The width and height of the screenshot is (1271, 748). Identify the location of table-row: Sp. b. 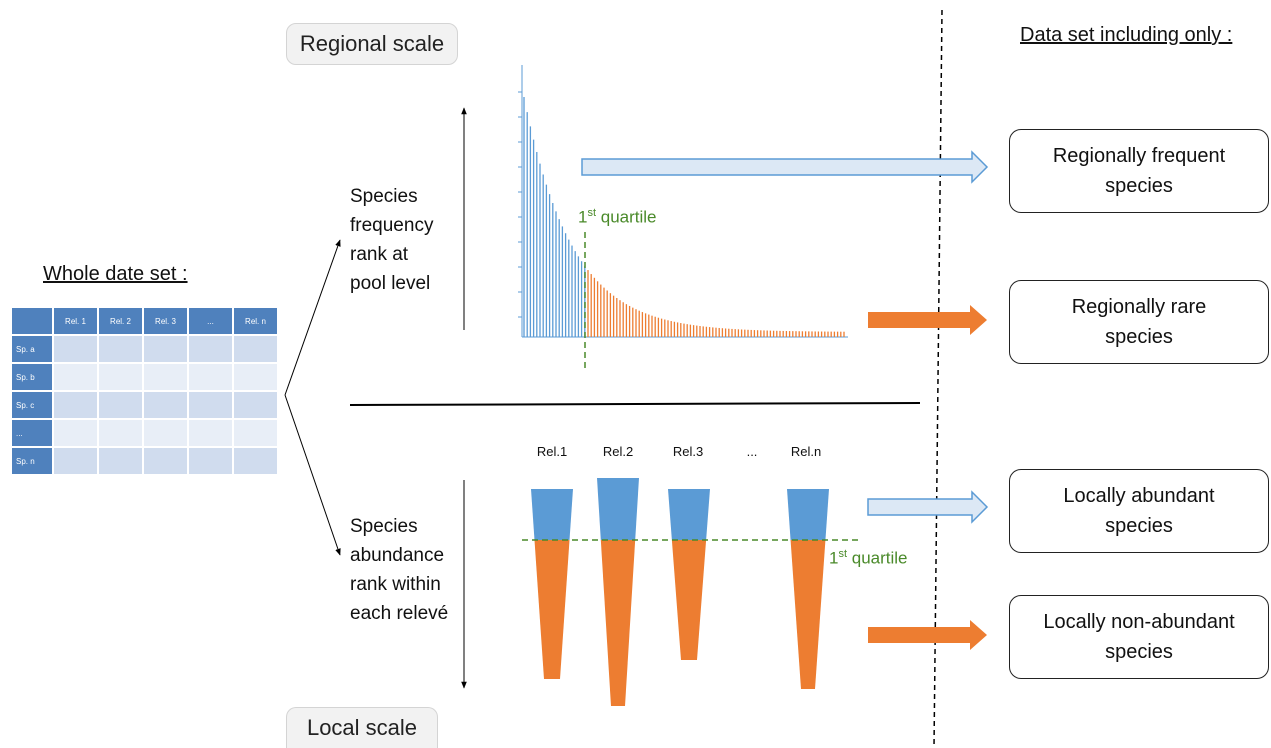
(144, 377).